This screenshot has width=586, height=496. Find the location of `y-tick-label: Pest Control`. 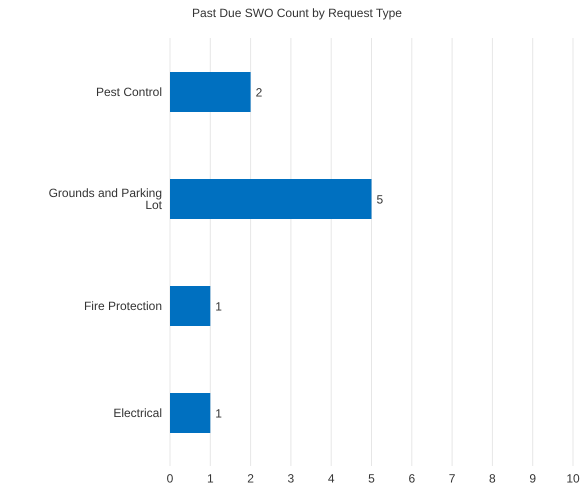

y-tick-label: Pest Control is located at coordinates (129, 91).